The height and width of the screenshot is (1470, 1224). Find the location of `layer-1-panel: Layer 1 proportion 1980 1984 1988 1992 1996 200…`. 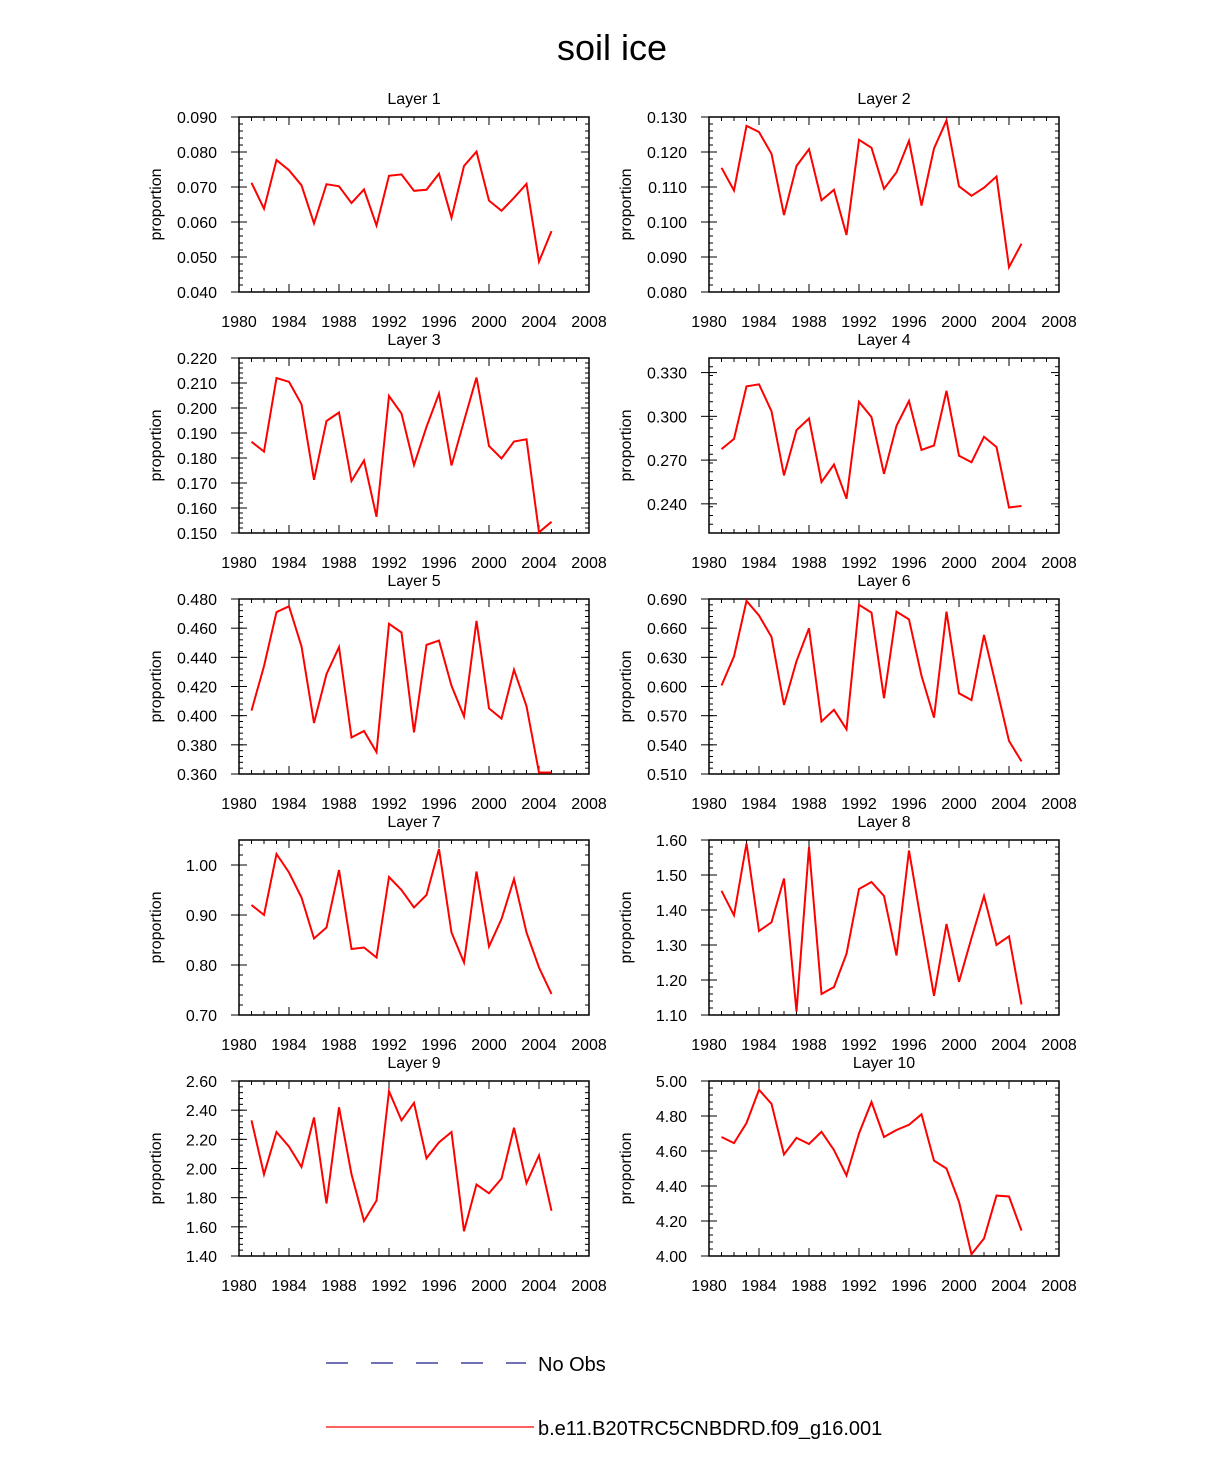

layer-1-panel: Layer 1 proportion 1980 1984 1988 1992 1996 200… is located at coordinates (377, 211).